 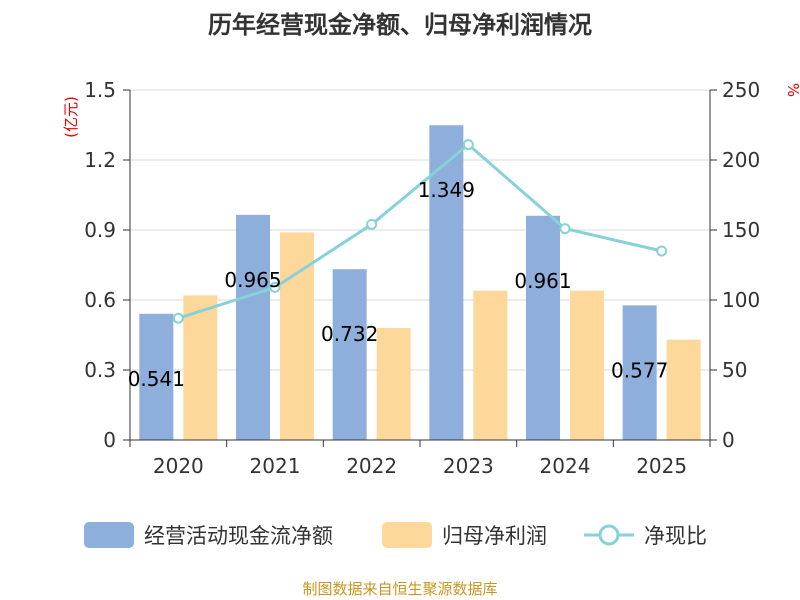 I want to click on data-label-cash-flow: 0.732, so click(x=349, y=334).